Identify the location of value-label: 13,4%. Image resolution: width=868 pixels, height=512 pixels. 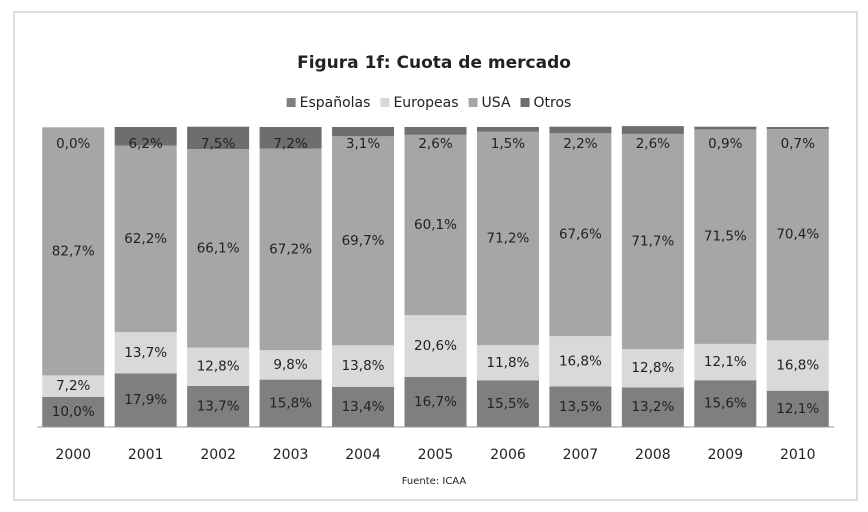
(363, 407).